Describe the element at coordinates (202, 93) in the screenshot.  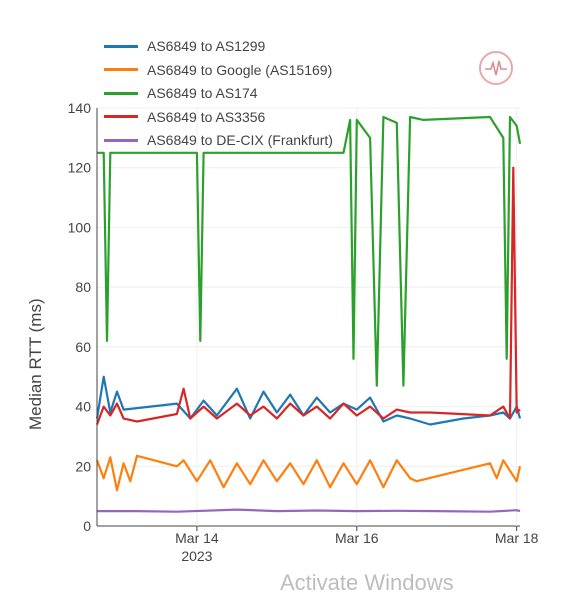
I see `legend-label: AS6849 to AS174` at that location.